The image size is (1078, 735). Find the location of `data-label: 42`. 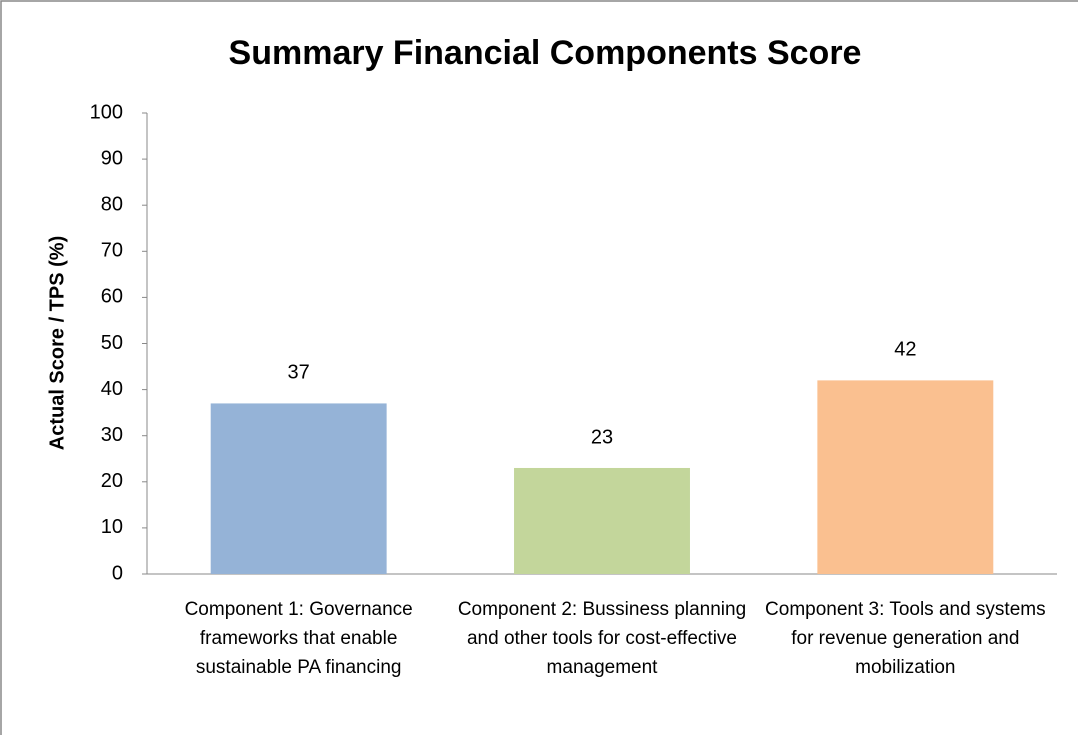

data-label: 42 is located at coordinates (905, 350).